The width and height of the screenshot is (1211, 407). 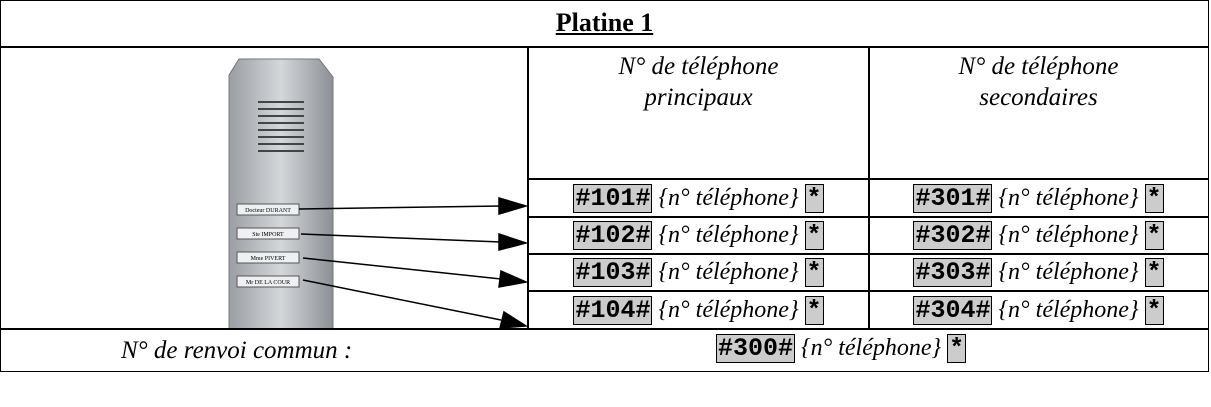 I want to click on entry-cell: #102# {n° téléphone} *, so click(x=698, y=235).